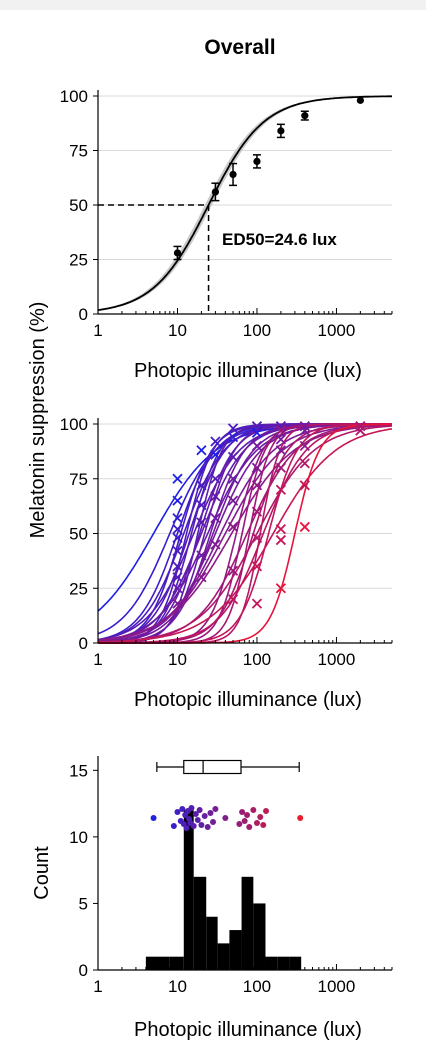 Image resolution: width=426 pixels, height=1060 pixels. What do you see at coordinates (78, 588) in the screenshot?
I see `panel-2-y-tick-label: 25` at bounding box center [78, 588].